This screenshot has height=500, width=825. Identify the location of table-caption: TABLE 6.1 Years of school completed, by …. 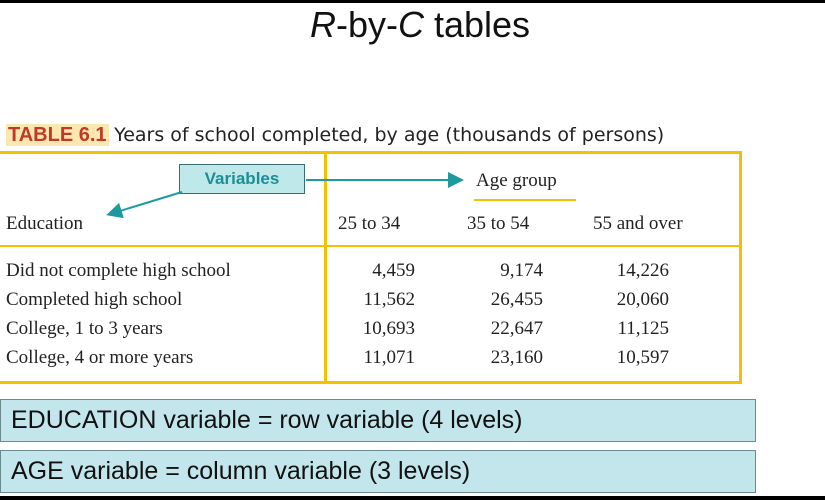
(335, 135).